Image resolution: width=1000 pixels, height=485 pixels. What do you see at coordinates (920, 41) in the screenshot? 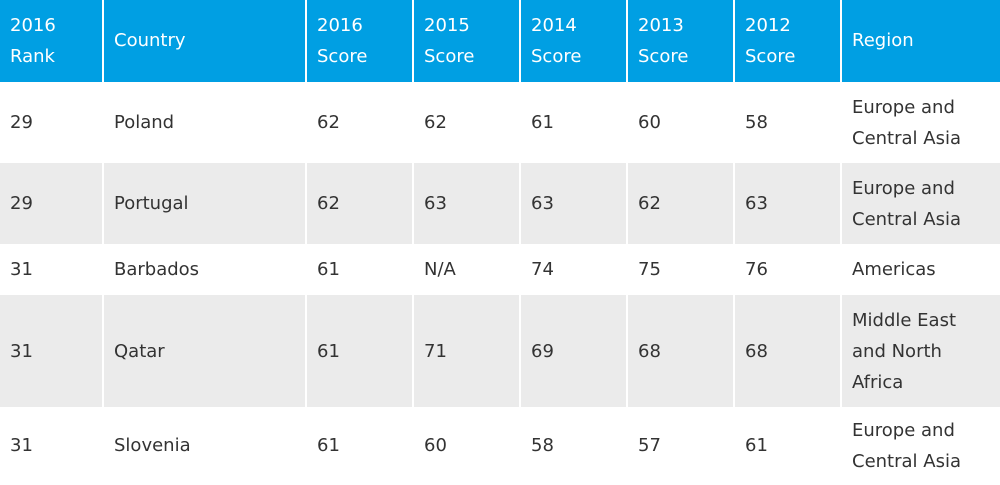
I see `header-region: Region` at bounding box center [920, 41].